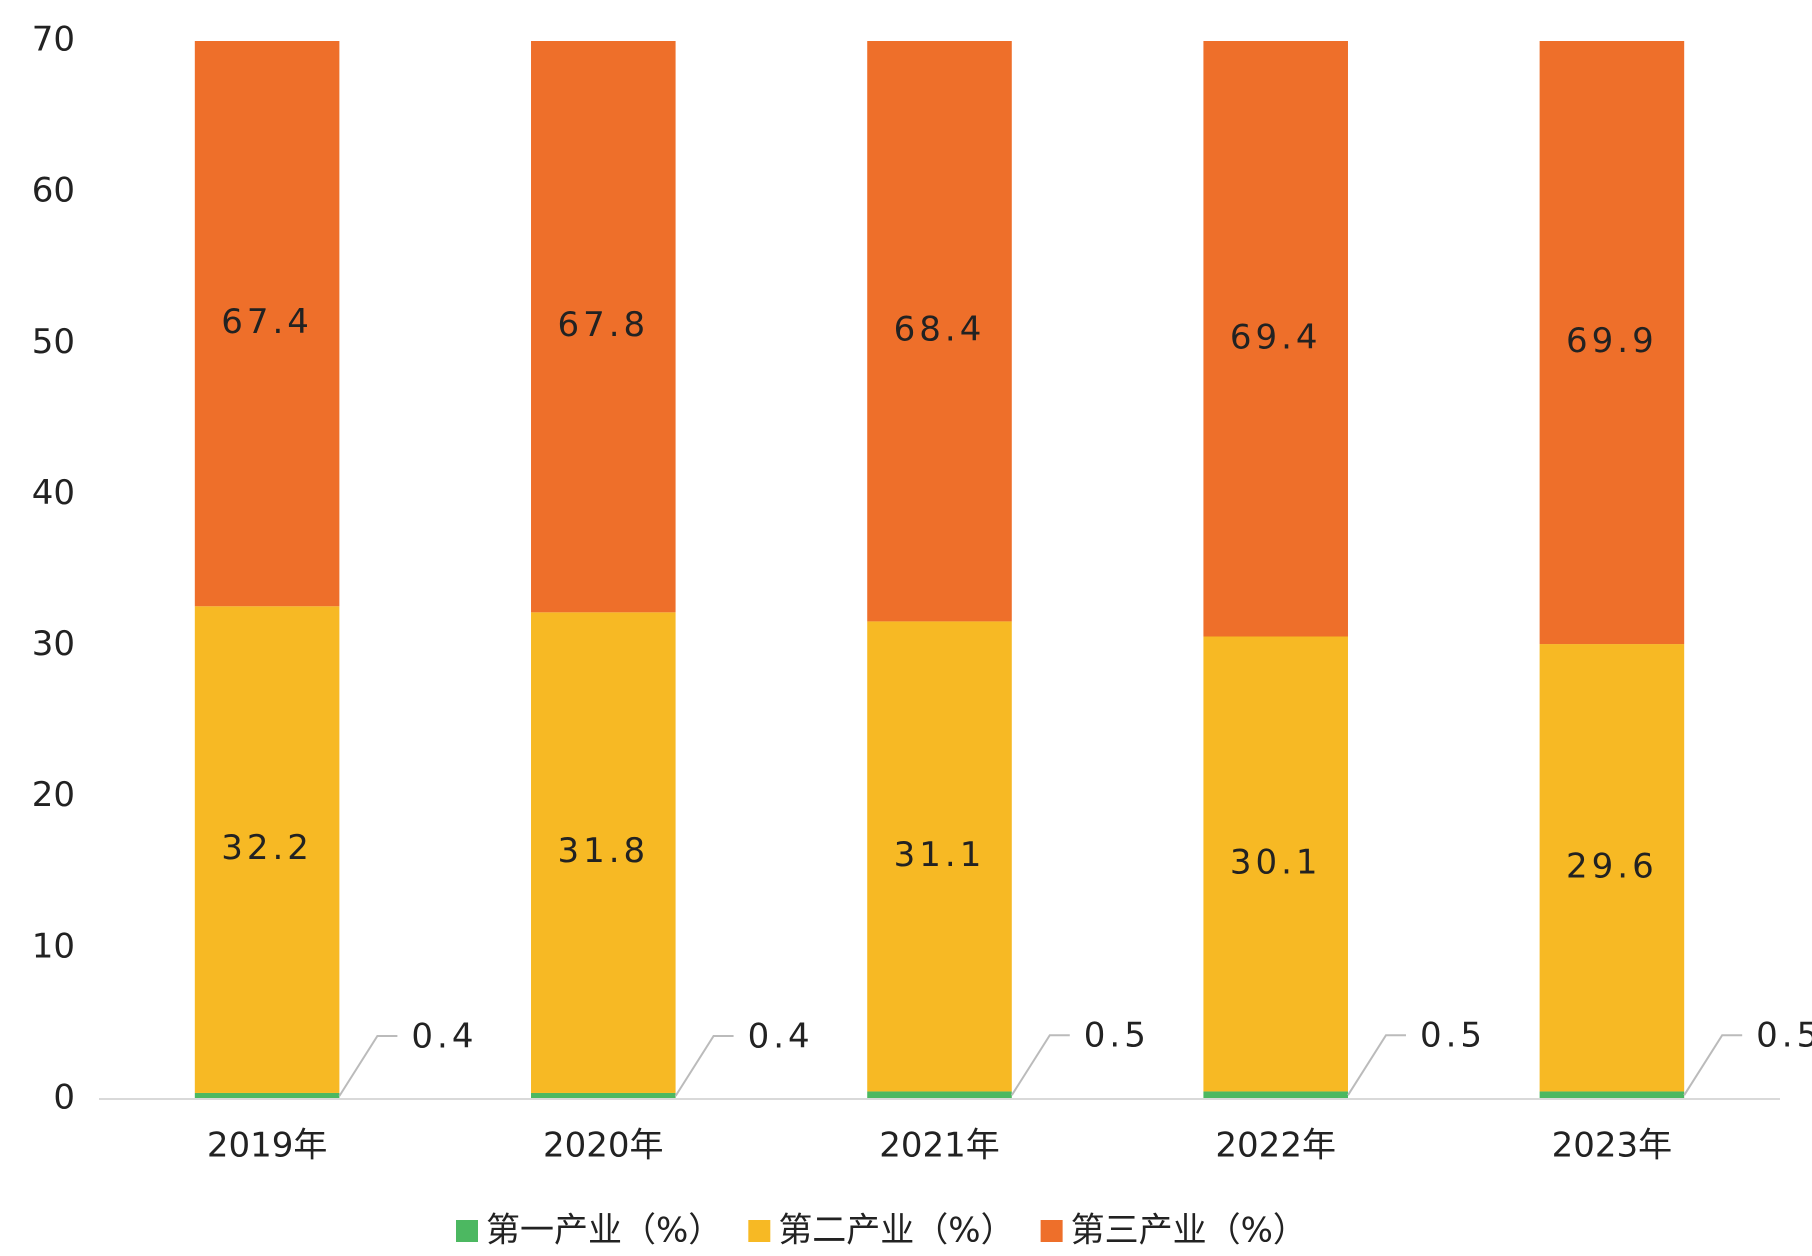 Image resolution: width=1812 pixels, height=1256 pixels. Describe the element at coordinates (267, 1146) in the screenshot. I see `x-tick-label: 2019年` at that location.